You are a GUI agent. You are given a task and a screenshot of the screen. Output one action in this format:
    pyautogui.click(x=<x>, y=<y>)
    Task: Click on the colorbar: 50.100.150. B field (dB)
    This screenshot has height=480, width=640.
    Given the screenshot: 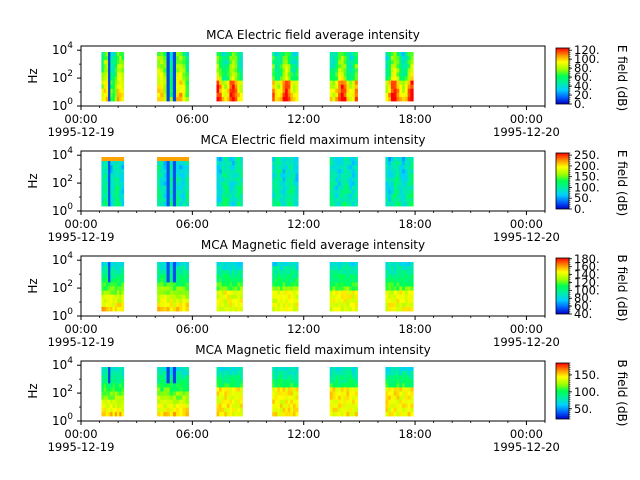 What is the action you would take?
    pyautogui.click(x=592, y=393)
    